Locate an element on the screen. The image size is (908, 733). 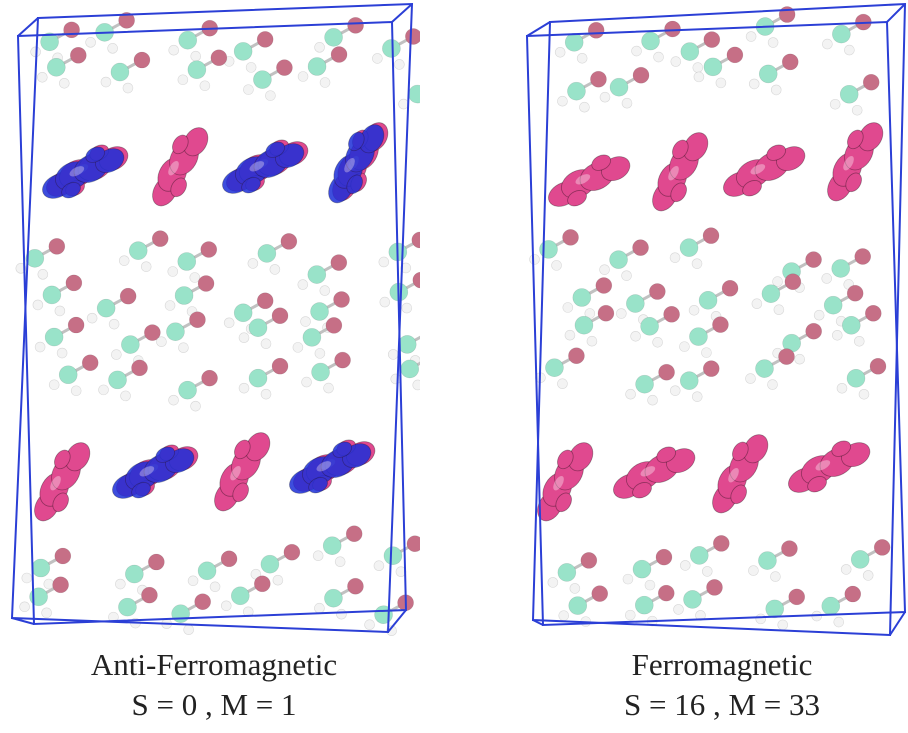
spin-up-density is located at coordinates (565, 482).